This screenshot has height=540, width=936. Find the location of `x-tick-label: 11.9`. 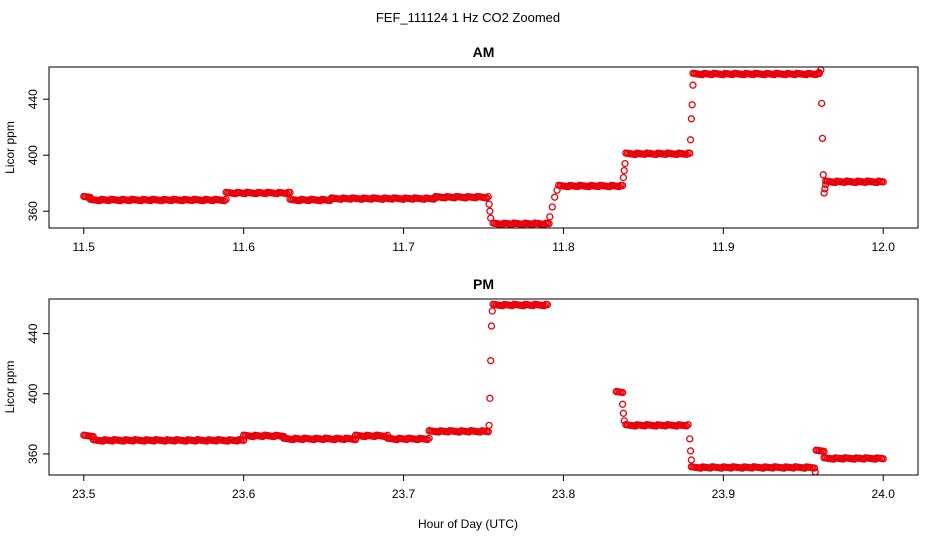

x-tick-label: 11.9 is located at coordinates (723, 247).